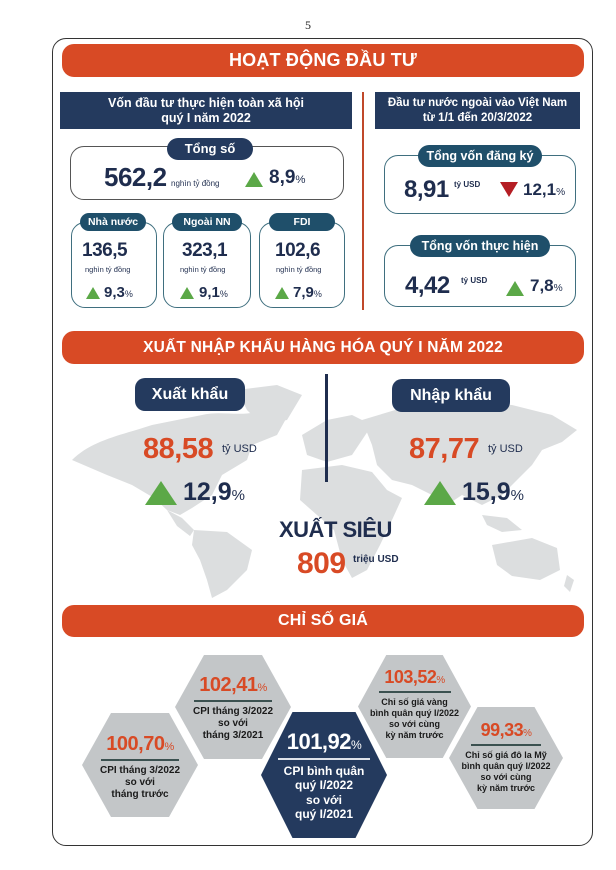 This screenshot has width=616, height=870. What do you see at coordinates (323, 60) in the screenshot?
I see `investment-section-title: HOẠT ĐỘNG ĐẦU TƯ` at bounding box center [323, 60].